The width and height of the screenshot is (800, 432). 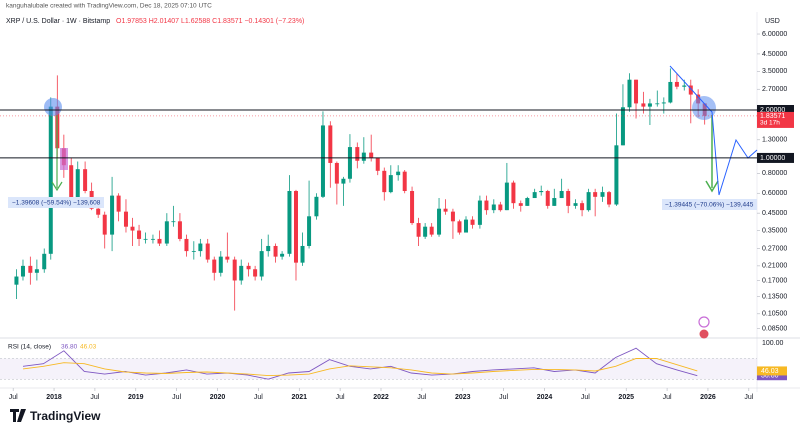 I want to click on x-tick-label: 2021, so click(x=299, y=397).